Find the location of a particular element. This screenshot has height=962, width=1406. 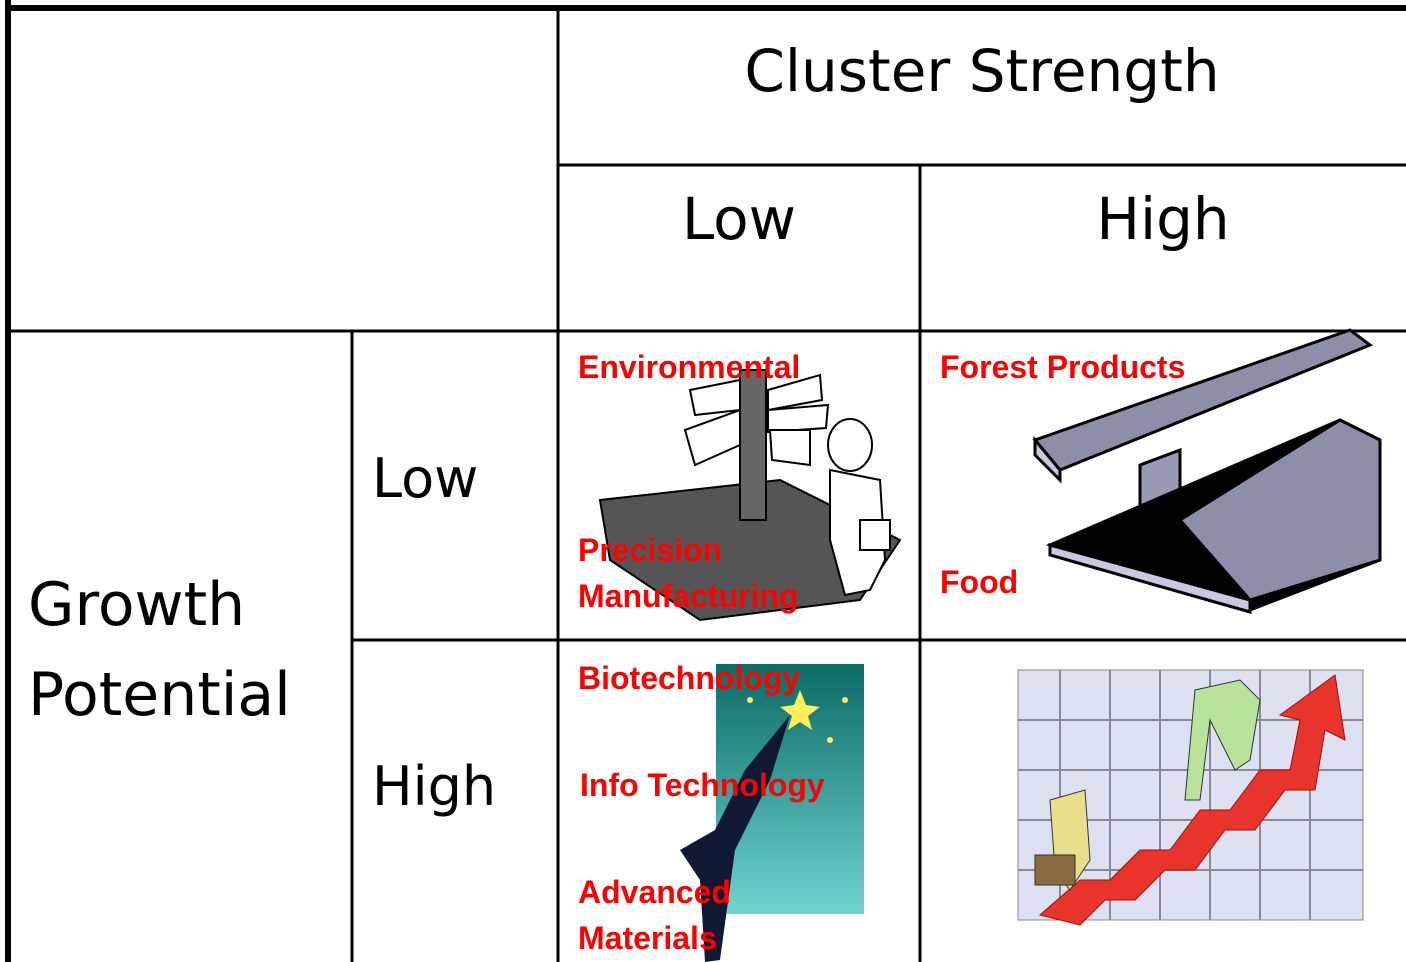

column-group-title: Cluster Strength is located at coordinates (982, 71).